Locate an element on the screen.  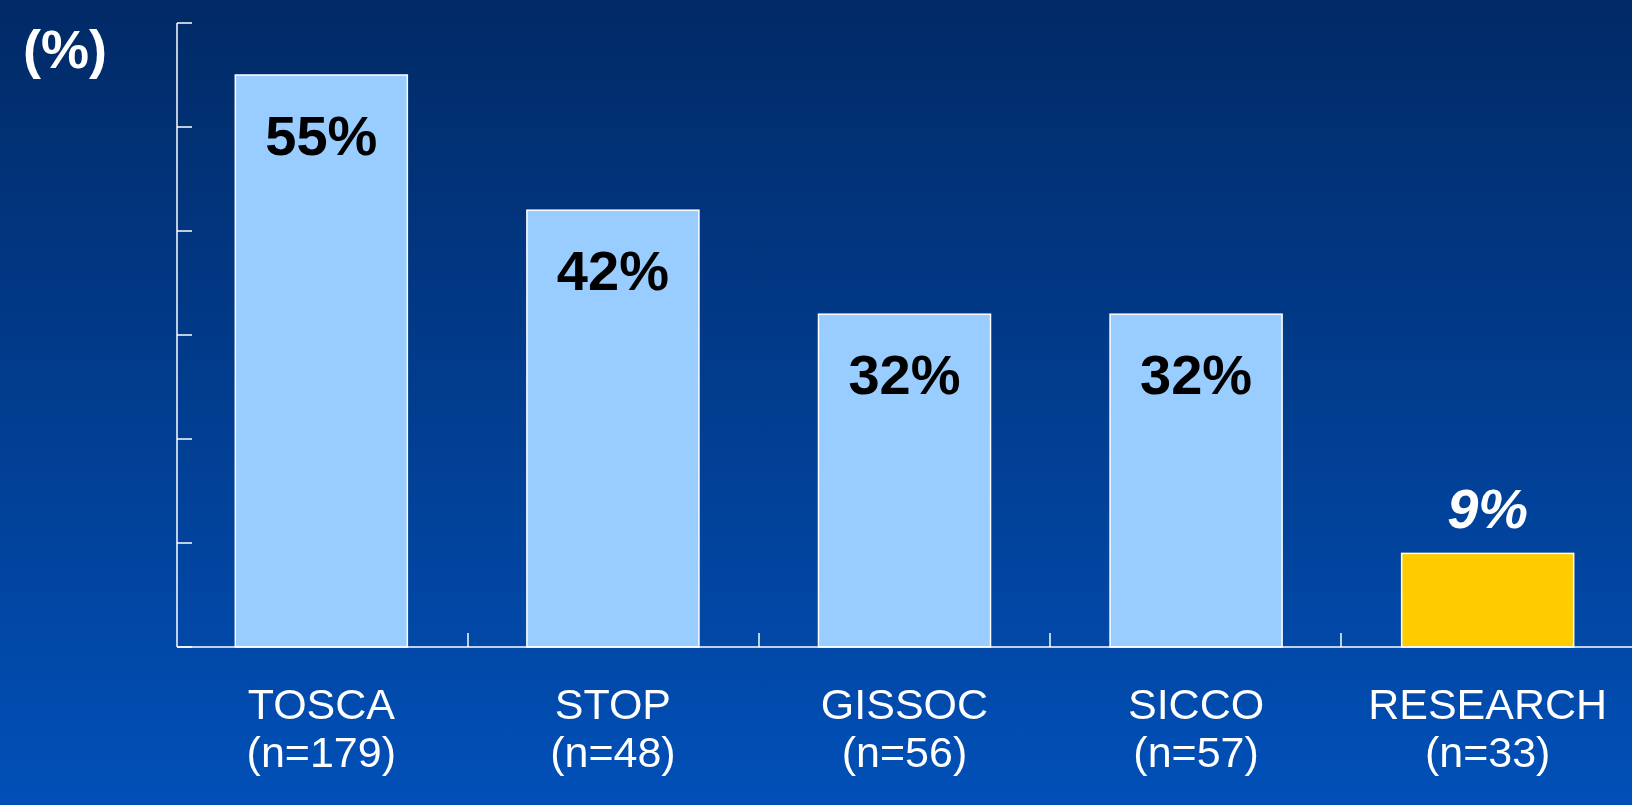
x-tick-label: TOSCA (n=179) is located at coordinates (321, 728).